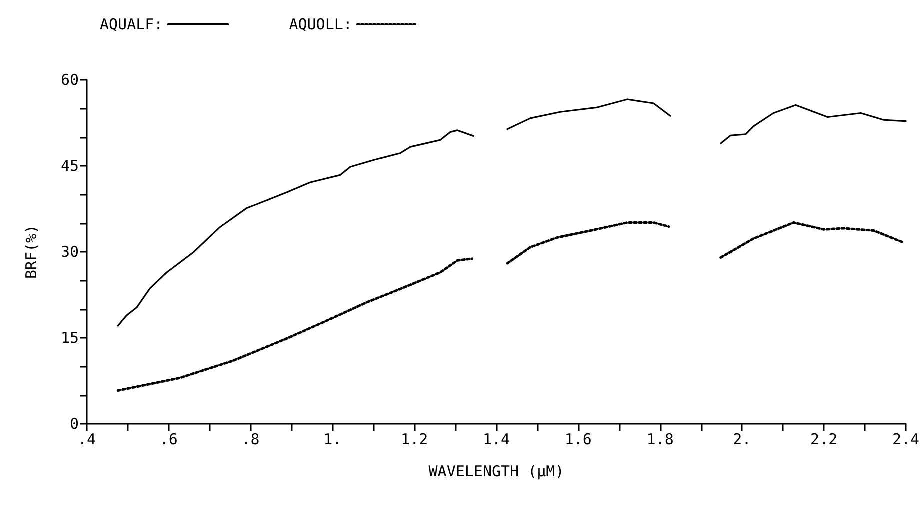 The height and width of the screenshot is (516, 924). I want to click on y-axis-title: BRF(%), so click(31, 252).